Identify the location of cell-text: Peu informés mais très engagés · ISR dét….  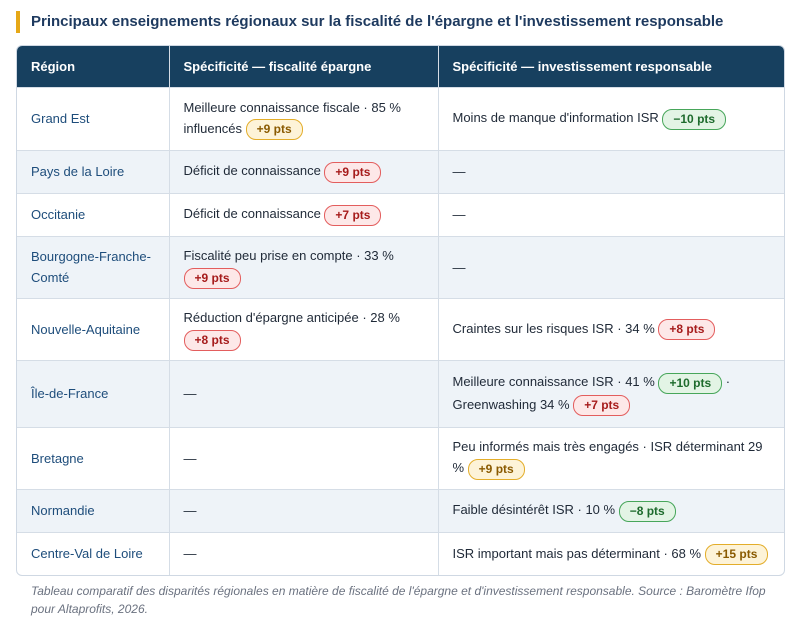
(607, 457).